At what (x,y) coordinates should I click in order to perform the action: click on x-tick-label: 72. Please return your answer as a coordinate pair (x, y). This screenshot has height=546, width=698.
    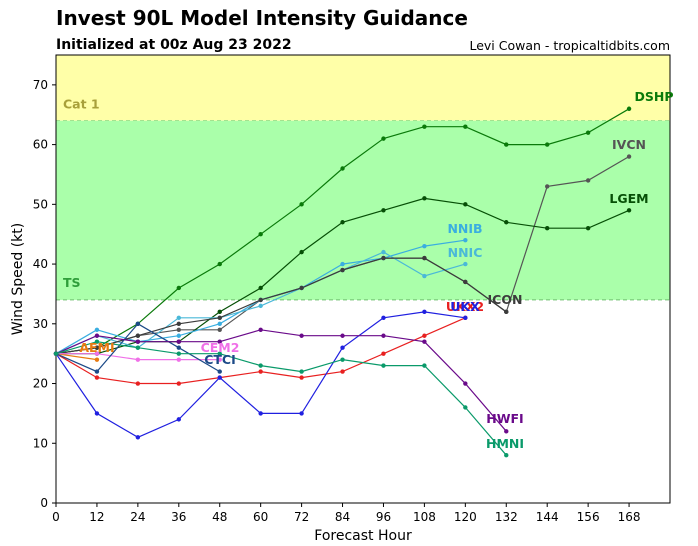
    Looking at the image, I should click on (301, 517).